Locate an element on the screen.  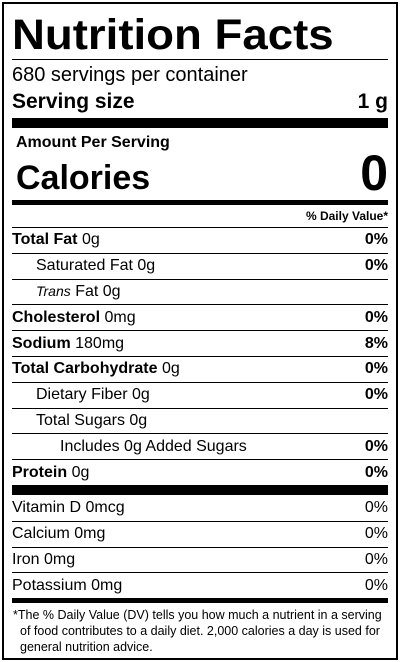
vitamin-name: Calcium is located at coordinates (41, 534).